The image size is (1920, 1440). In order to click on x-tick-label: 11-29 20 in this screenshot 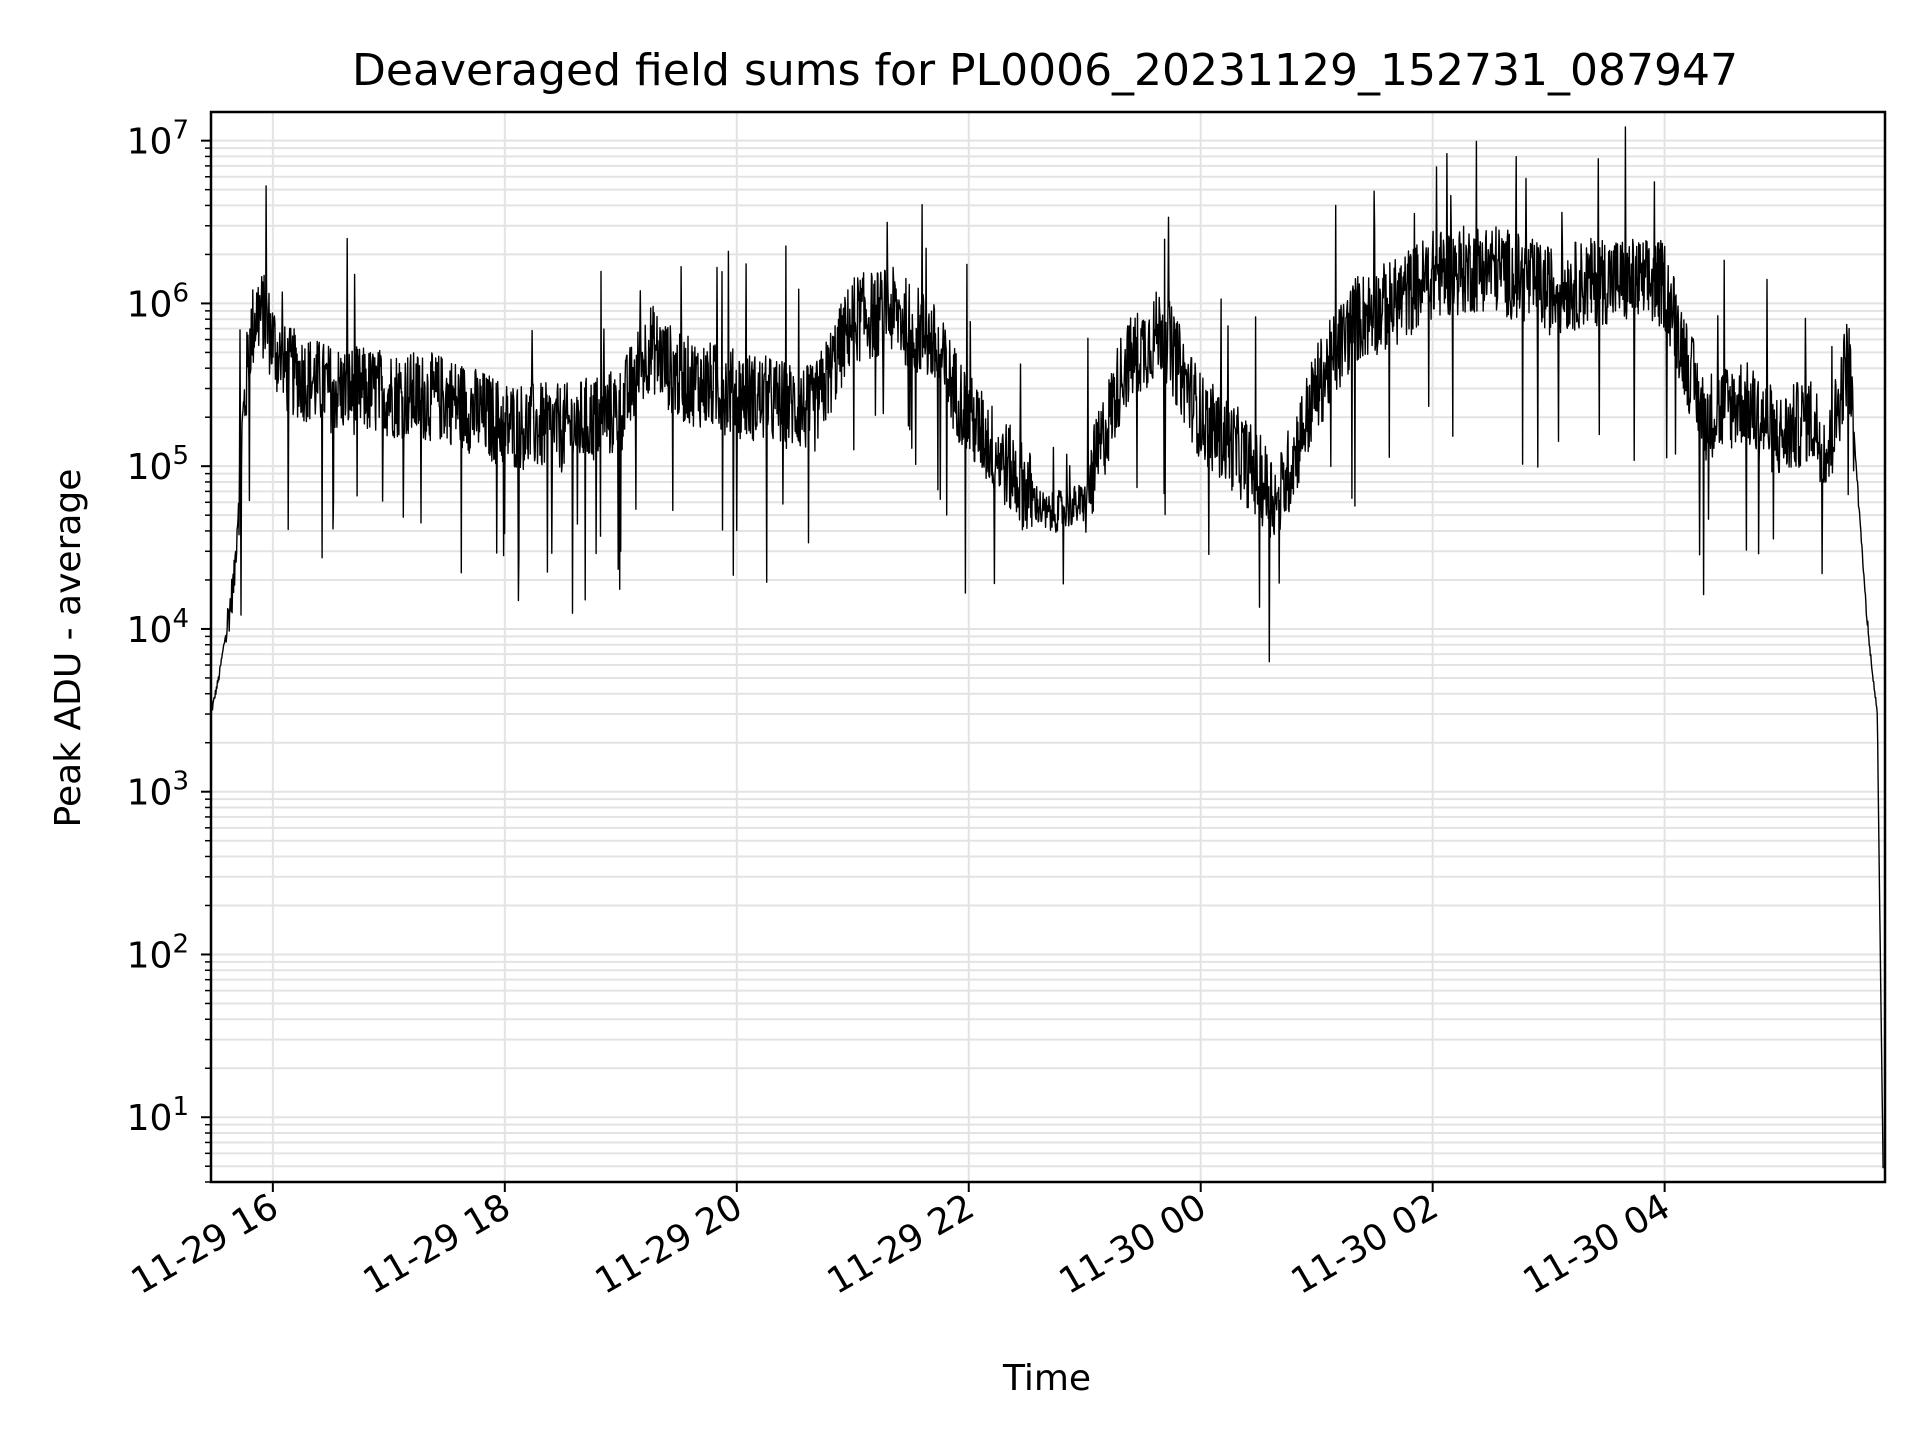, I will do `click(669, 1244)`.